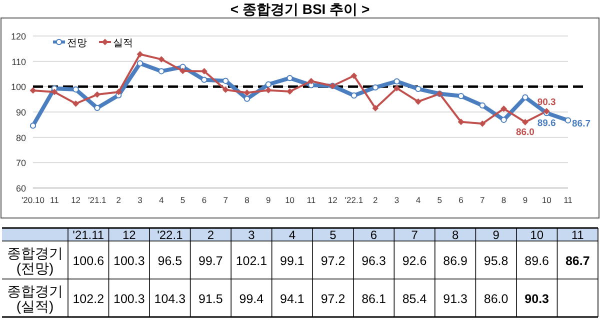 This screenshot has width=600, height=324. What do you see at coordinates (97, 200) in the screenshot?
I see `x-tick-label: '21.1` at bounding box center [97, 200].